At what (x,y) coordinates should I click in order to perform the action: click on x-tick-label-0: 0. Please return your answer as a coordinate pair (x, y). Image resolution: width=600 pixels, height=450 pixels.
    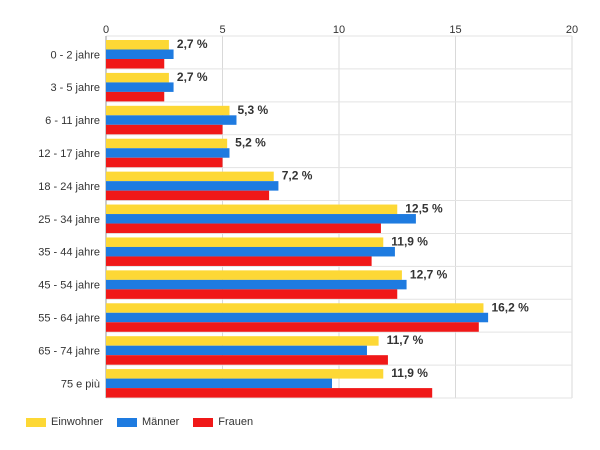
    Looking at the image, I should click on (106, 30).